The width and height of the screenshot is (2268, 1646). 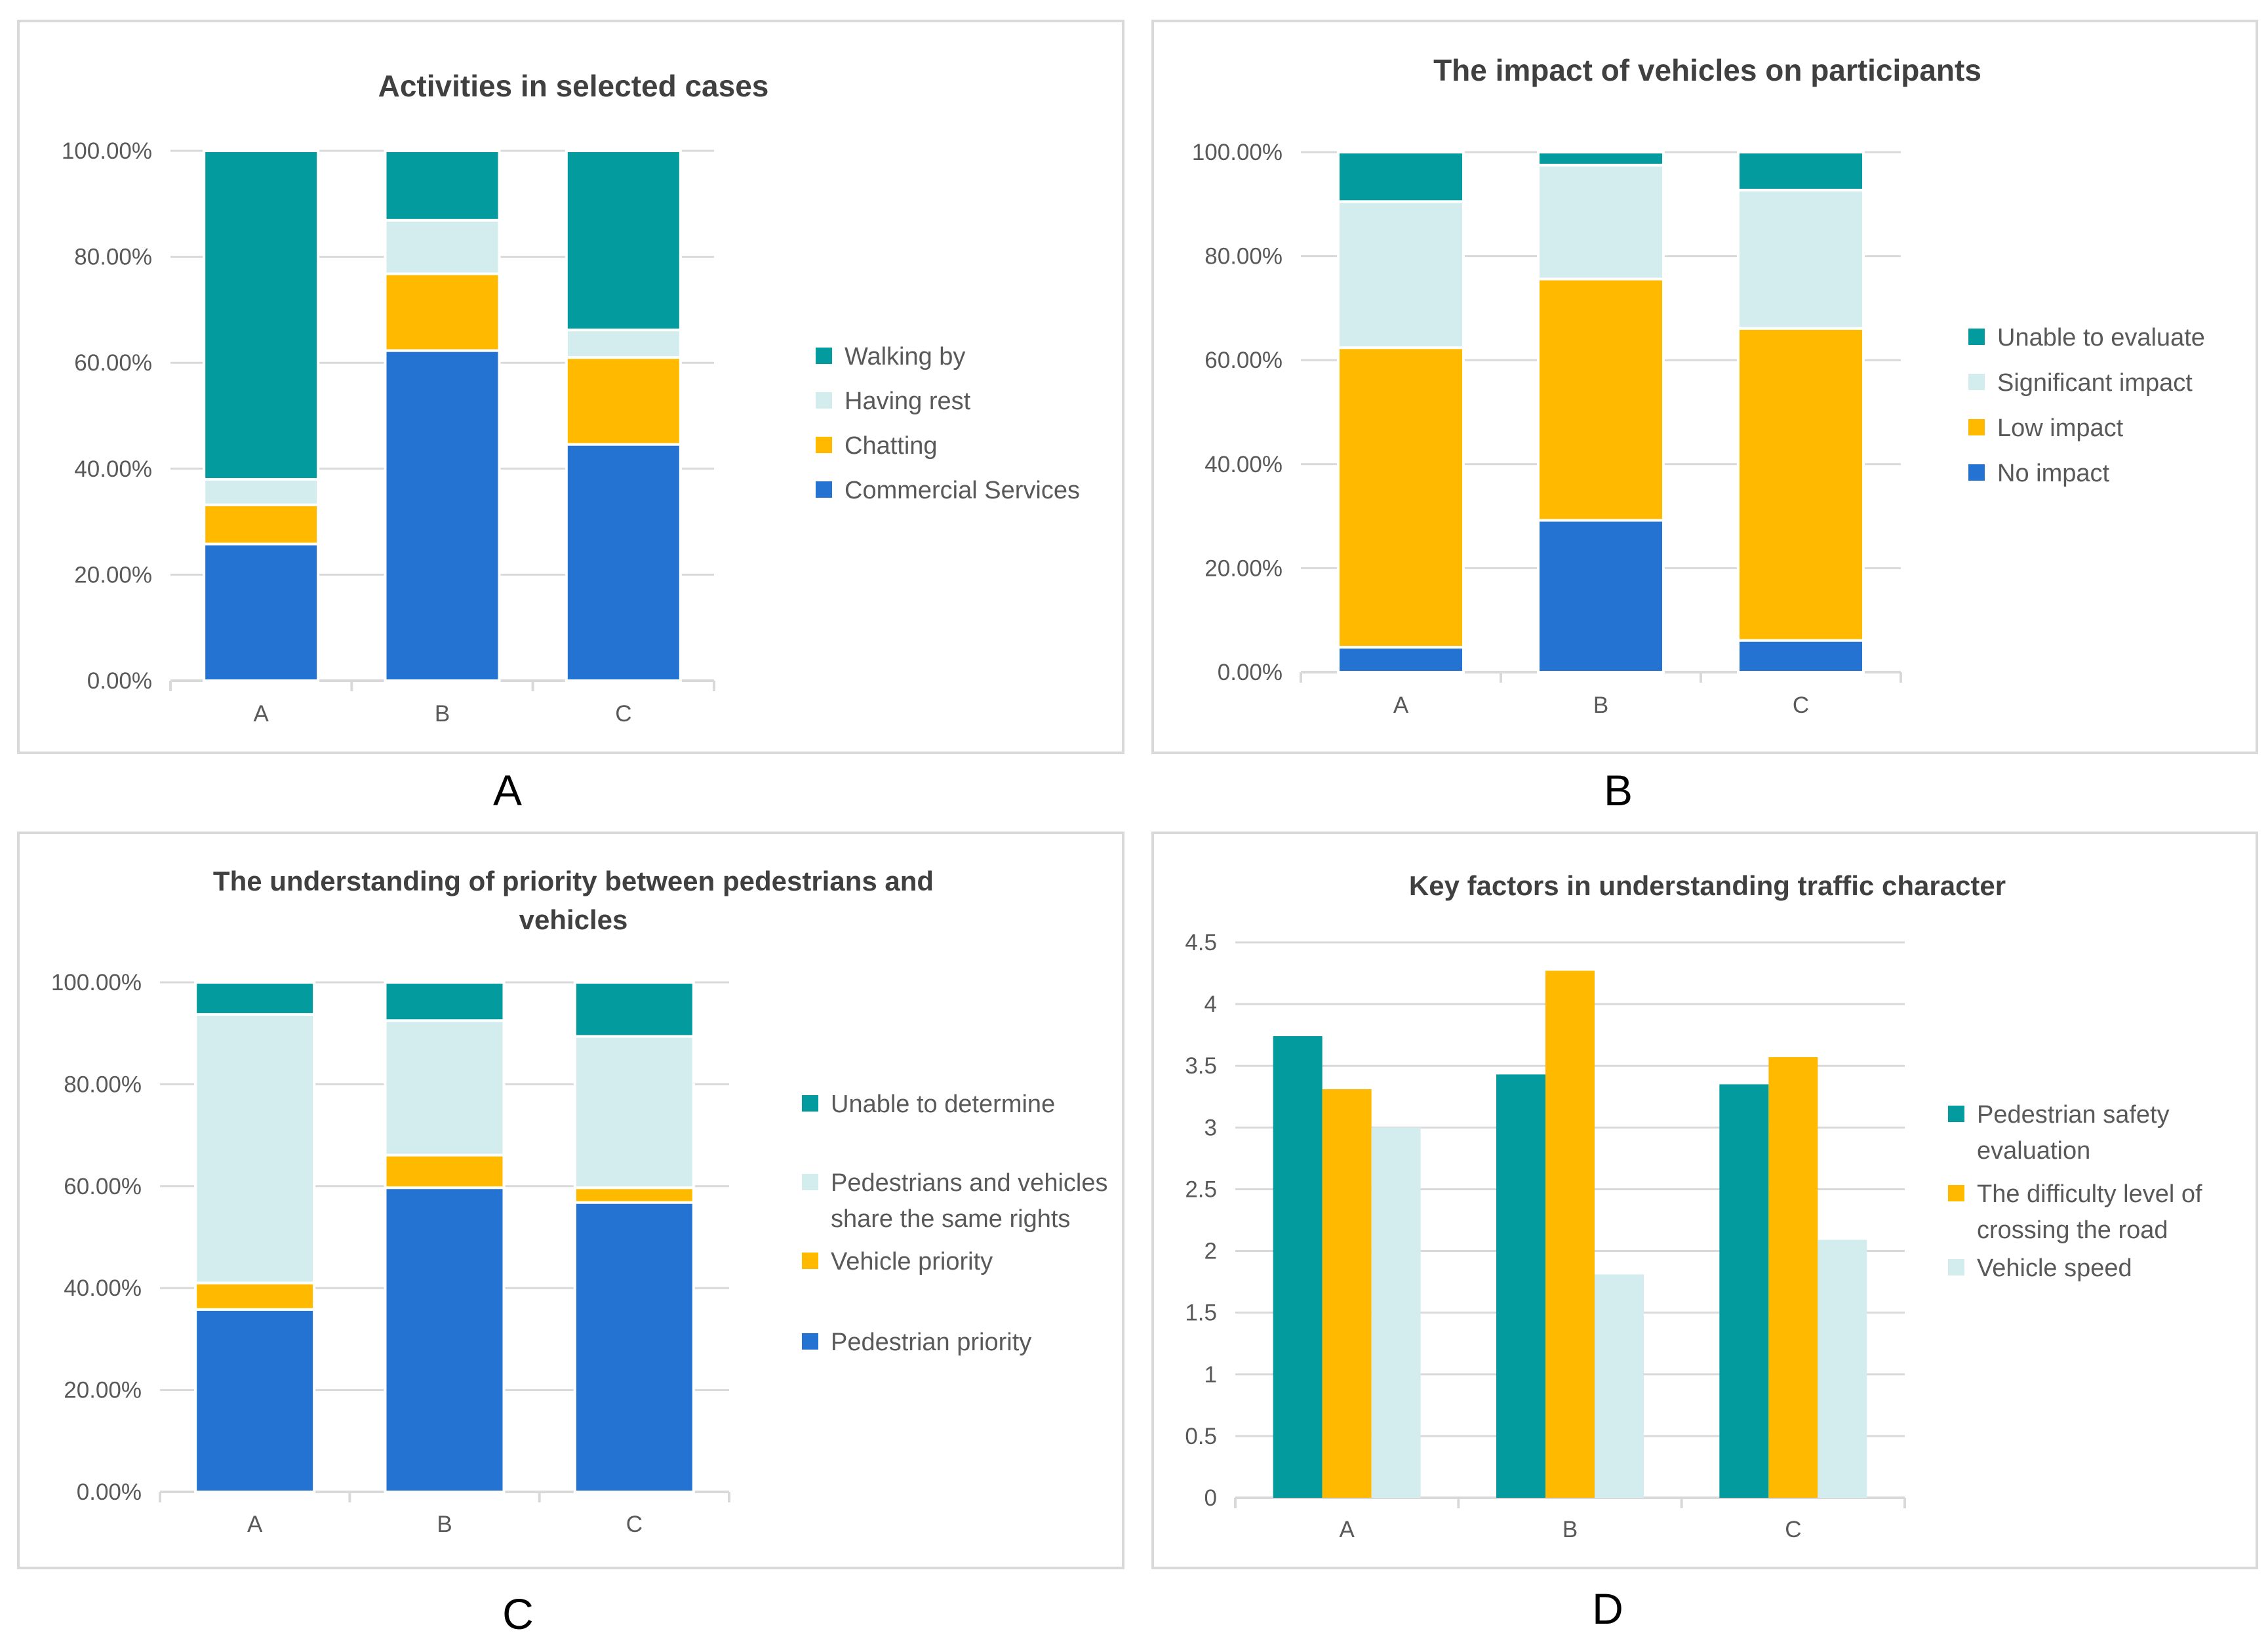 What do you see at coordinates (96, 982) in the screenshot?
I see `chart-c-y-tick-label: 100.00%` at bounding box center [96, 982].